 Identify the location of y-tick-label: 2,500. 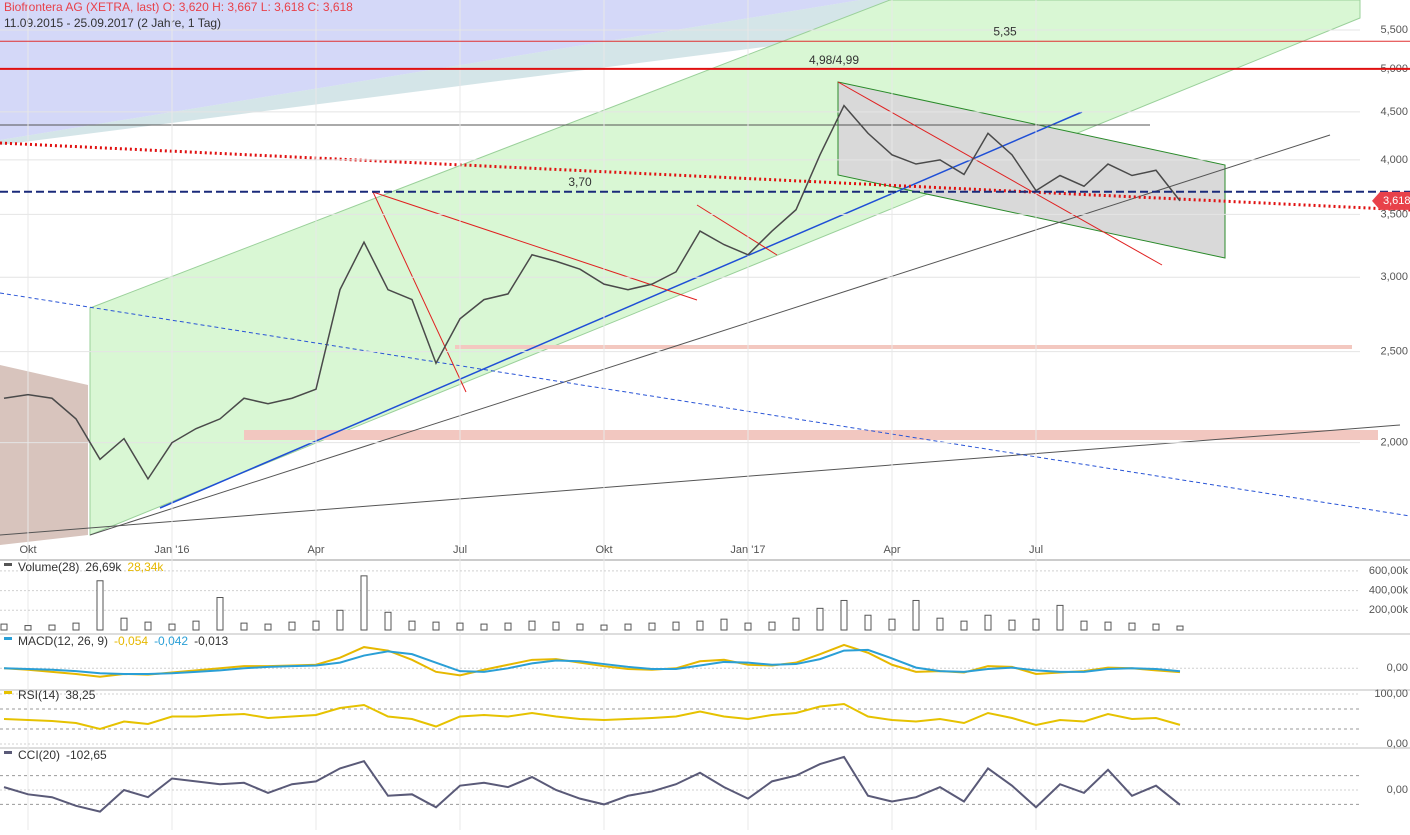
(1394, 352).